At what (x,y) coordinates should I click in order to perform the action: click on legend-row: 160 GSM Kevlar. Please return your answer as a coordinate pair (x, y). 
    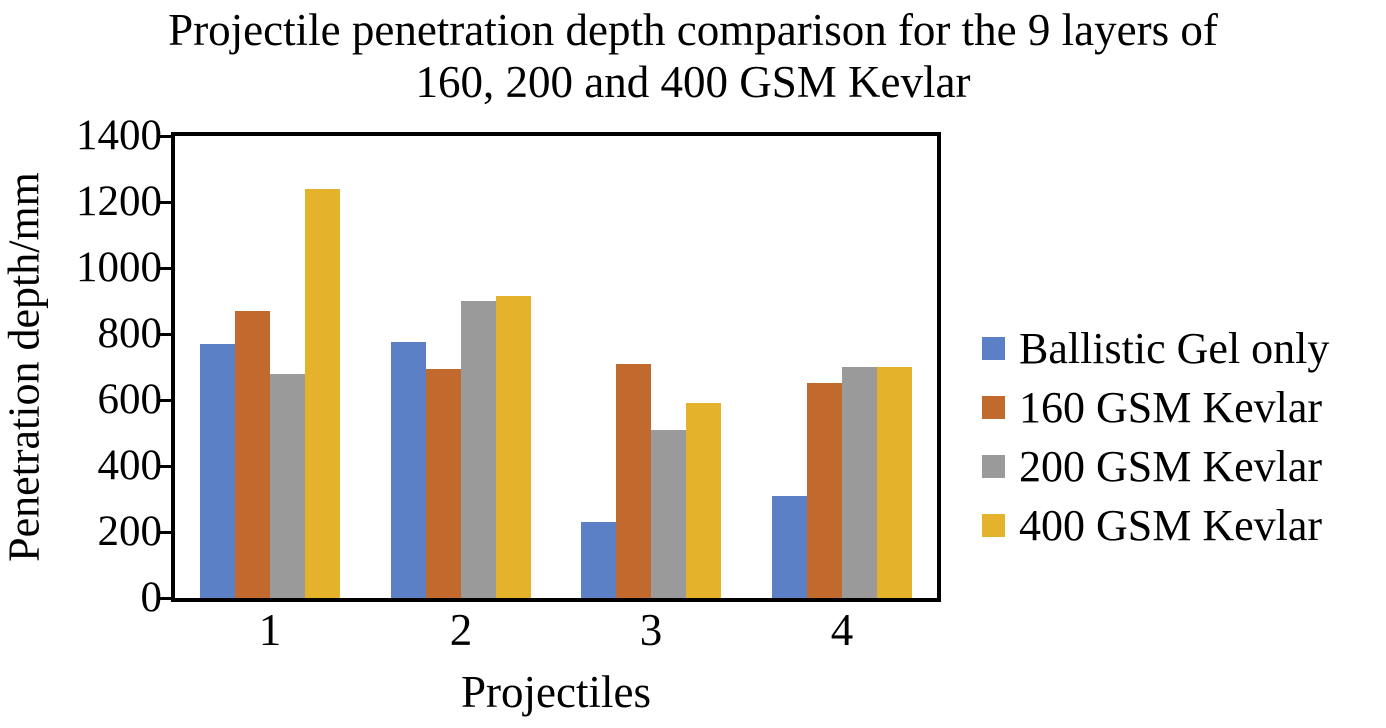
    Looking at the image, I should click on (1155, 407).